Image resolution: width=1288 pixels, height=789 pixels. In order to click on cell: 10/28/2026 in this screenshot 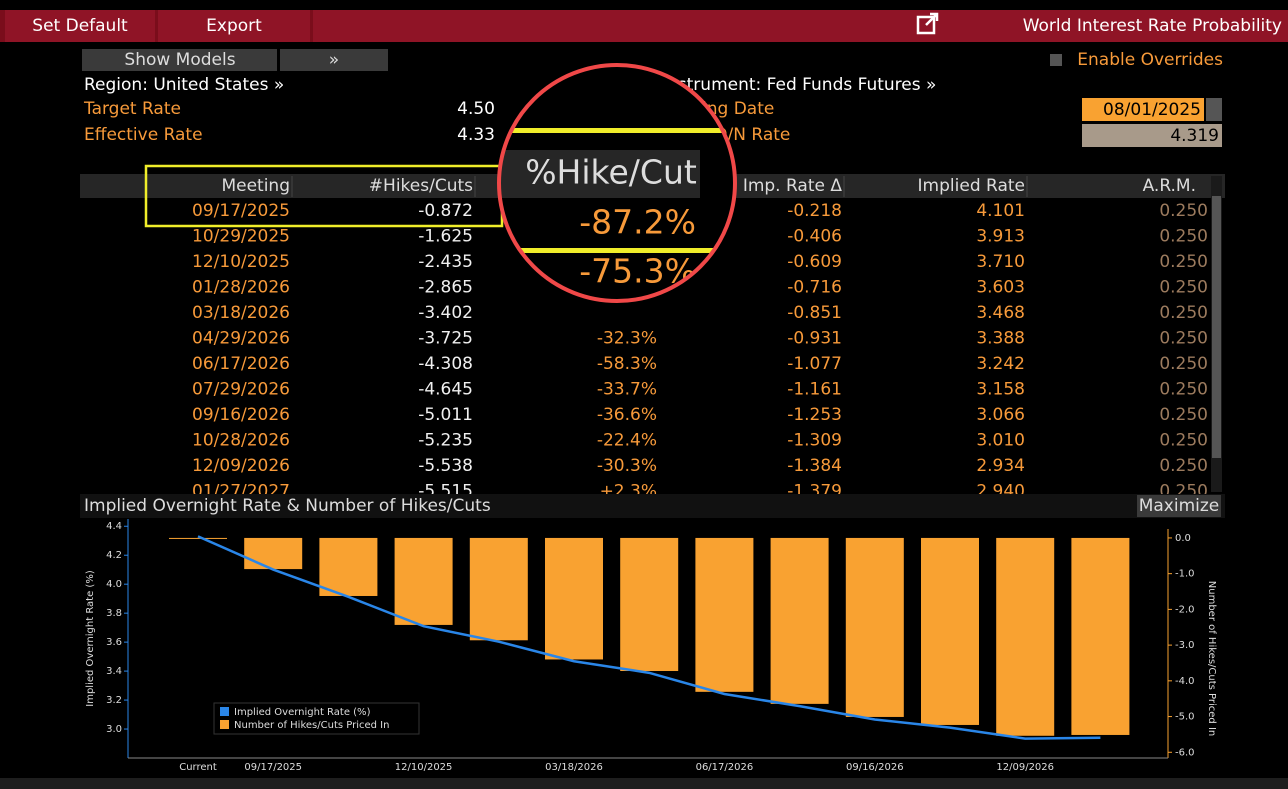, I will do `click(241, 441)`.